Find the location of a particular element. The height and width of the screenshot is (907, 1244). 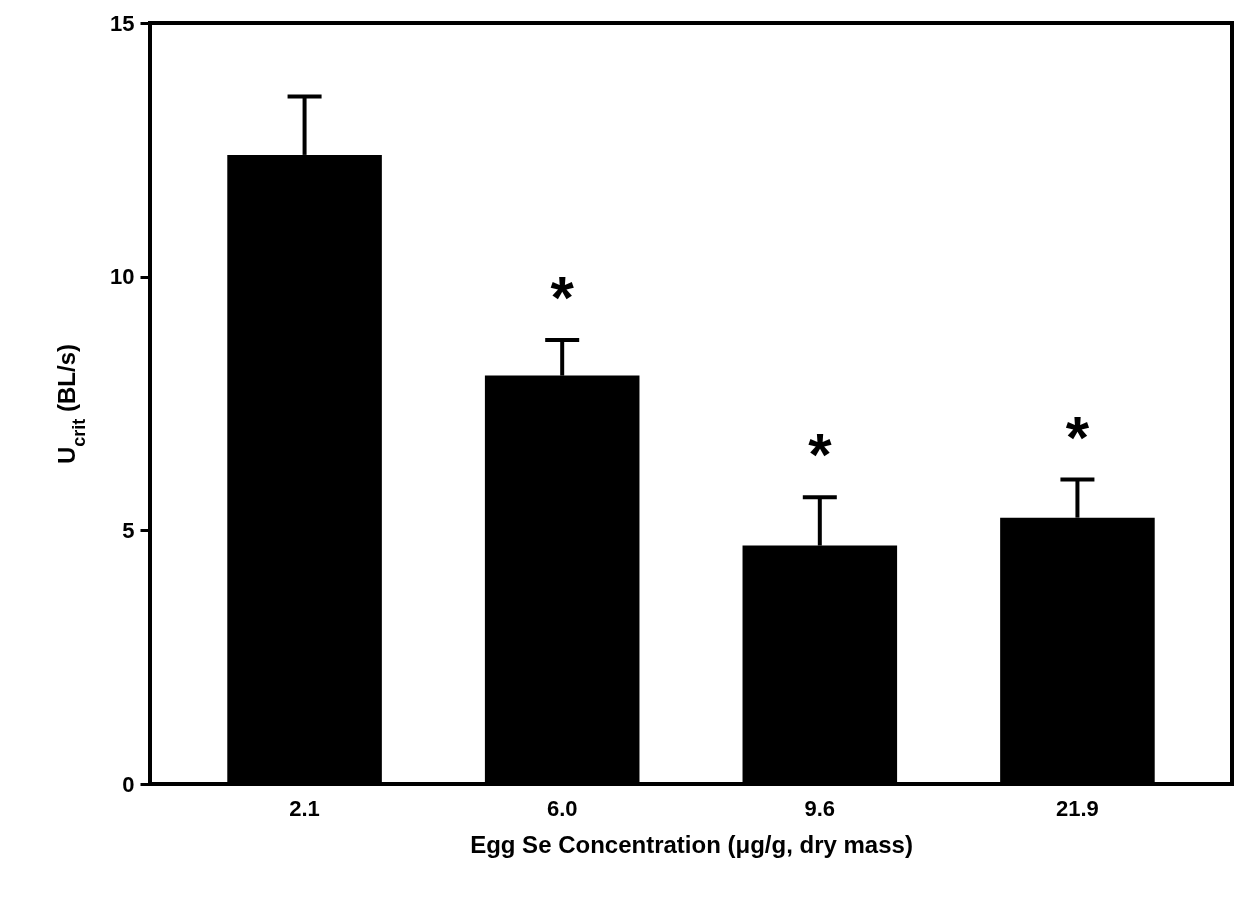

x-tick-label: 9.6 is located at coordinates (820, 808).